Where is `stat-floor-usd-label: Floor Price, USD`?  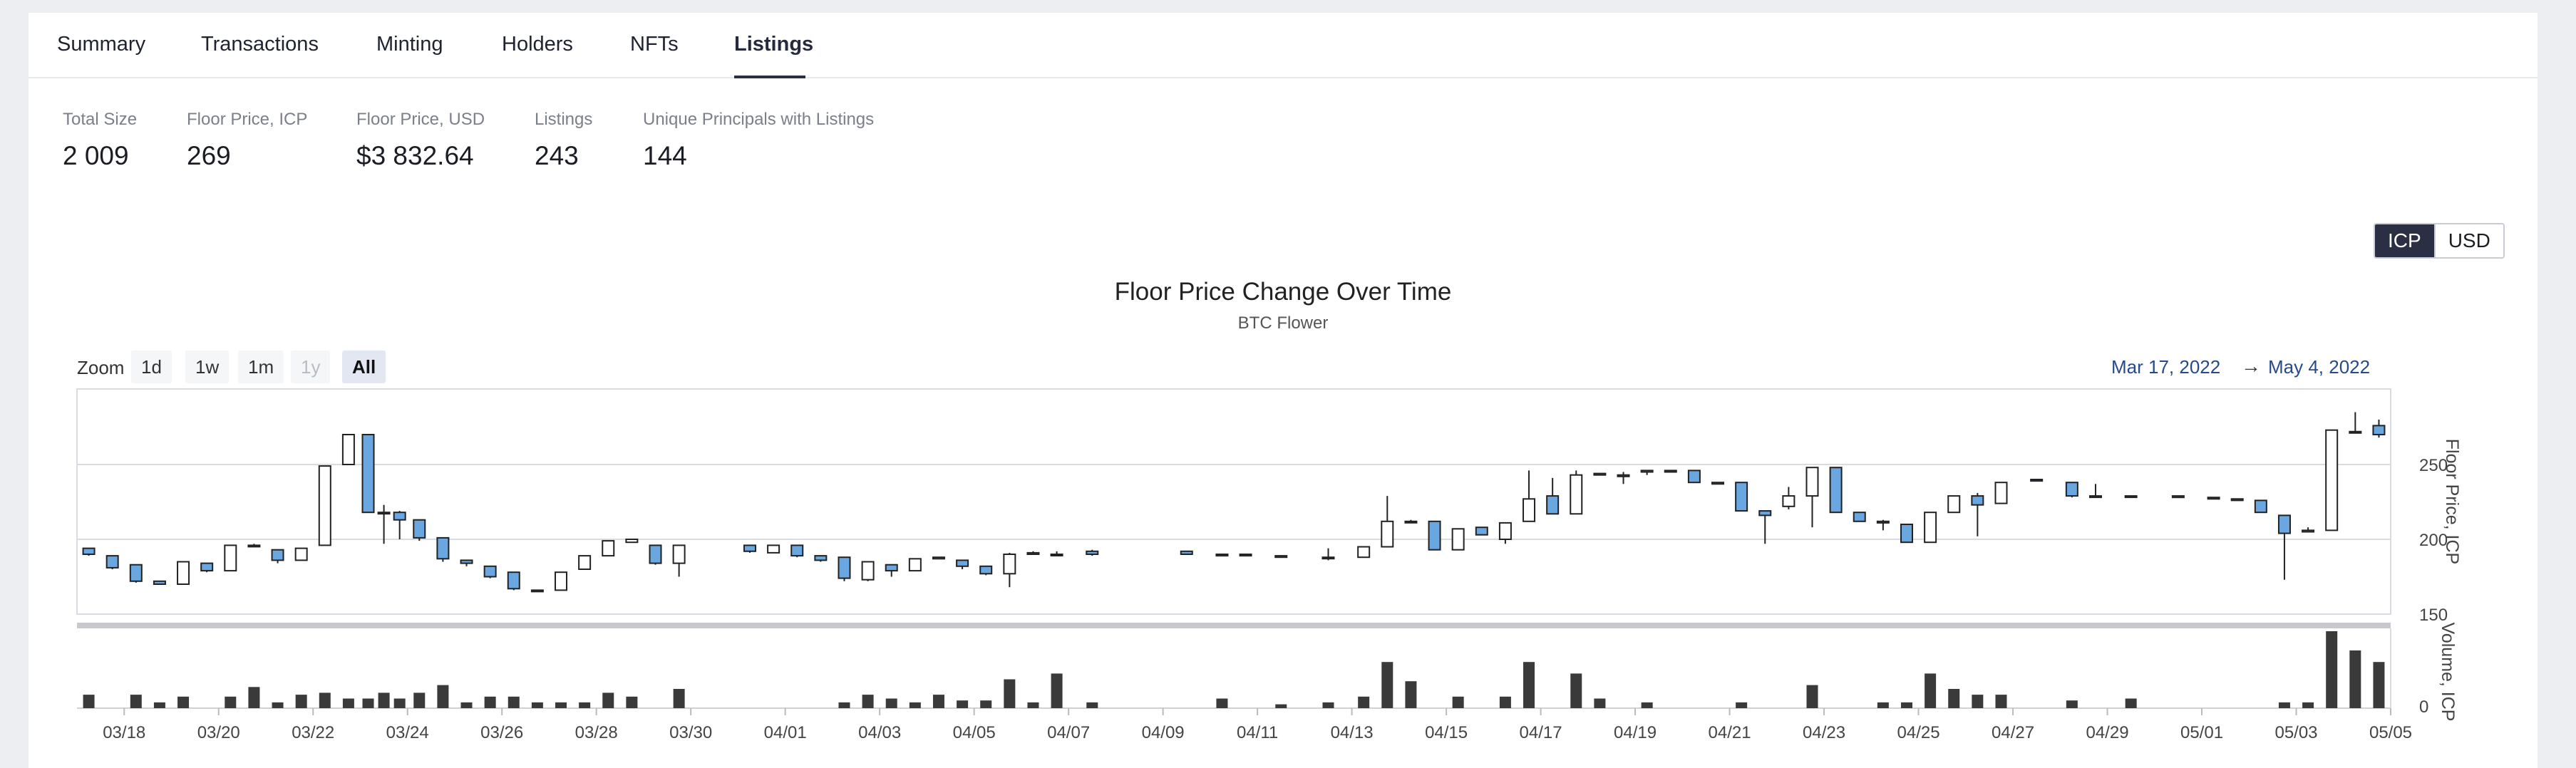
stat-floor-usd-label: Floor Price, USD is located at coordinates (420, 119).